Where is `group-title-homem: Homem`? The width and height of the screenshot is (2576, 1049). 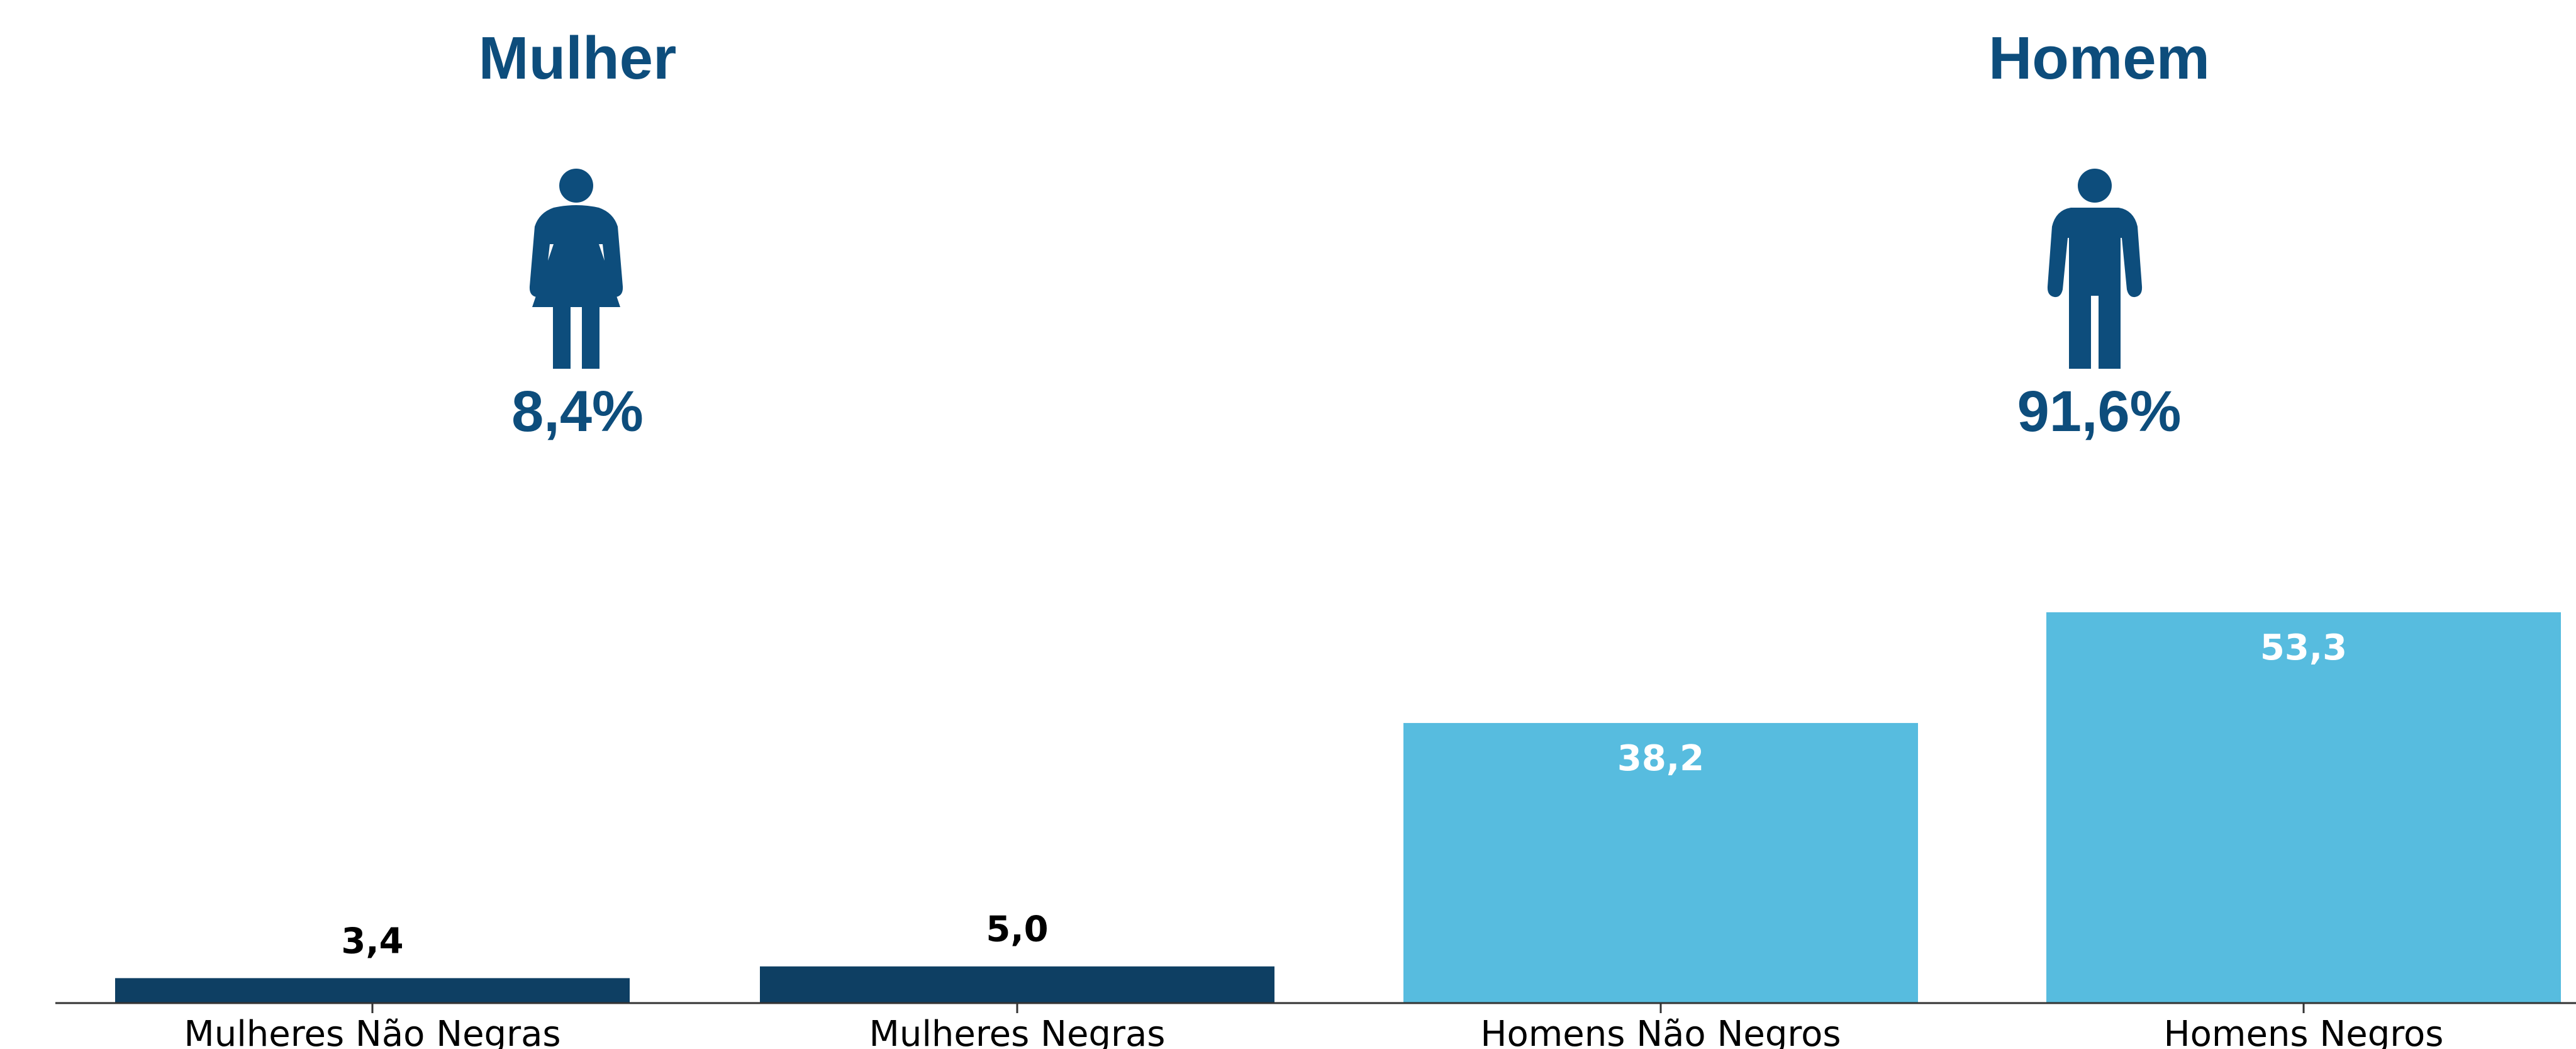
group-title-homem: Homem is located at coordinates (2099, 58).